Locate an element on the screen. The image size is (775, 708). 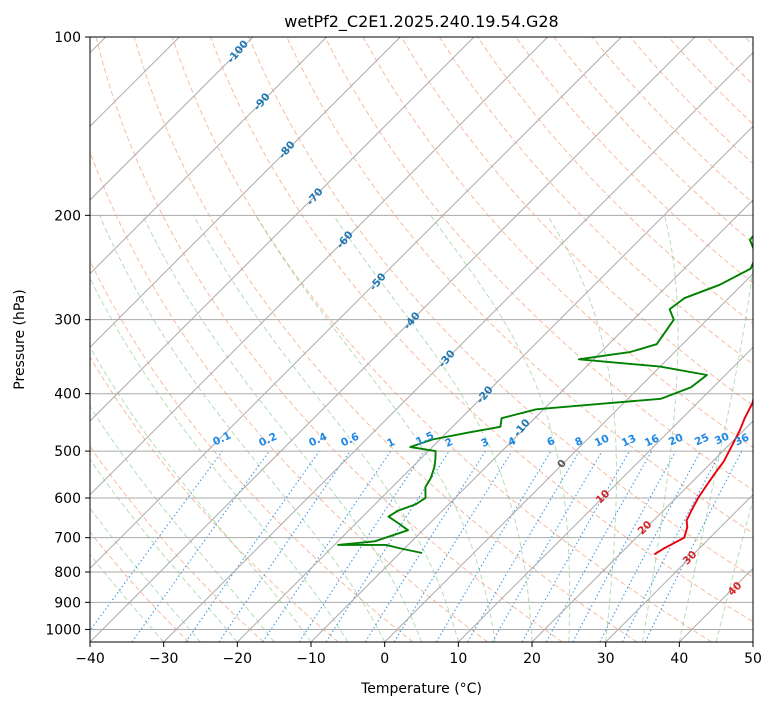
mixing-ratio-label: 36 is located at coordinates (742, 439).